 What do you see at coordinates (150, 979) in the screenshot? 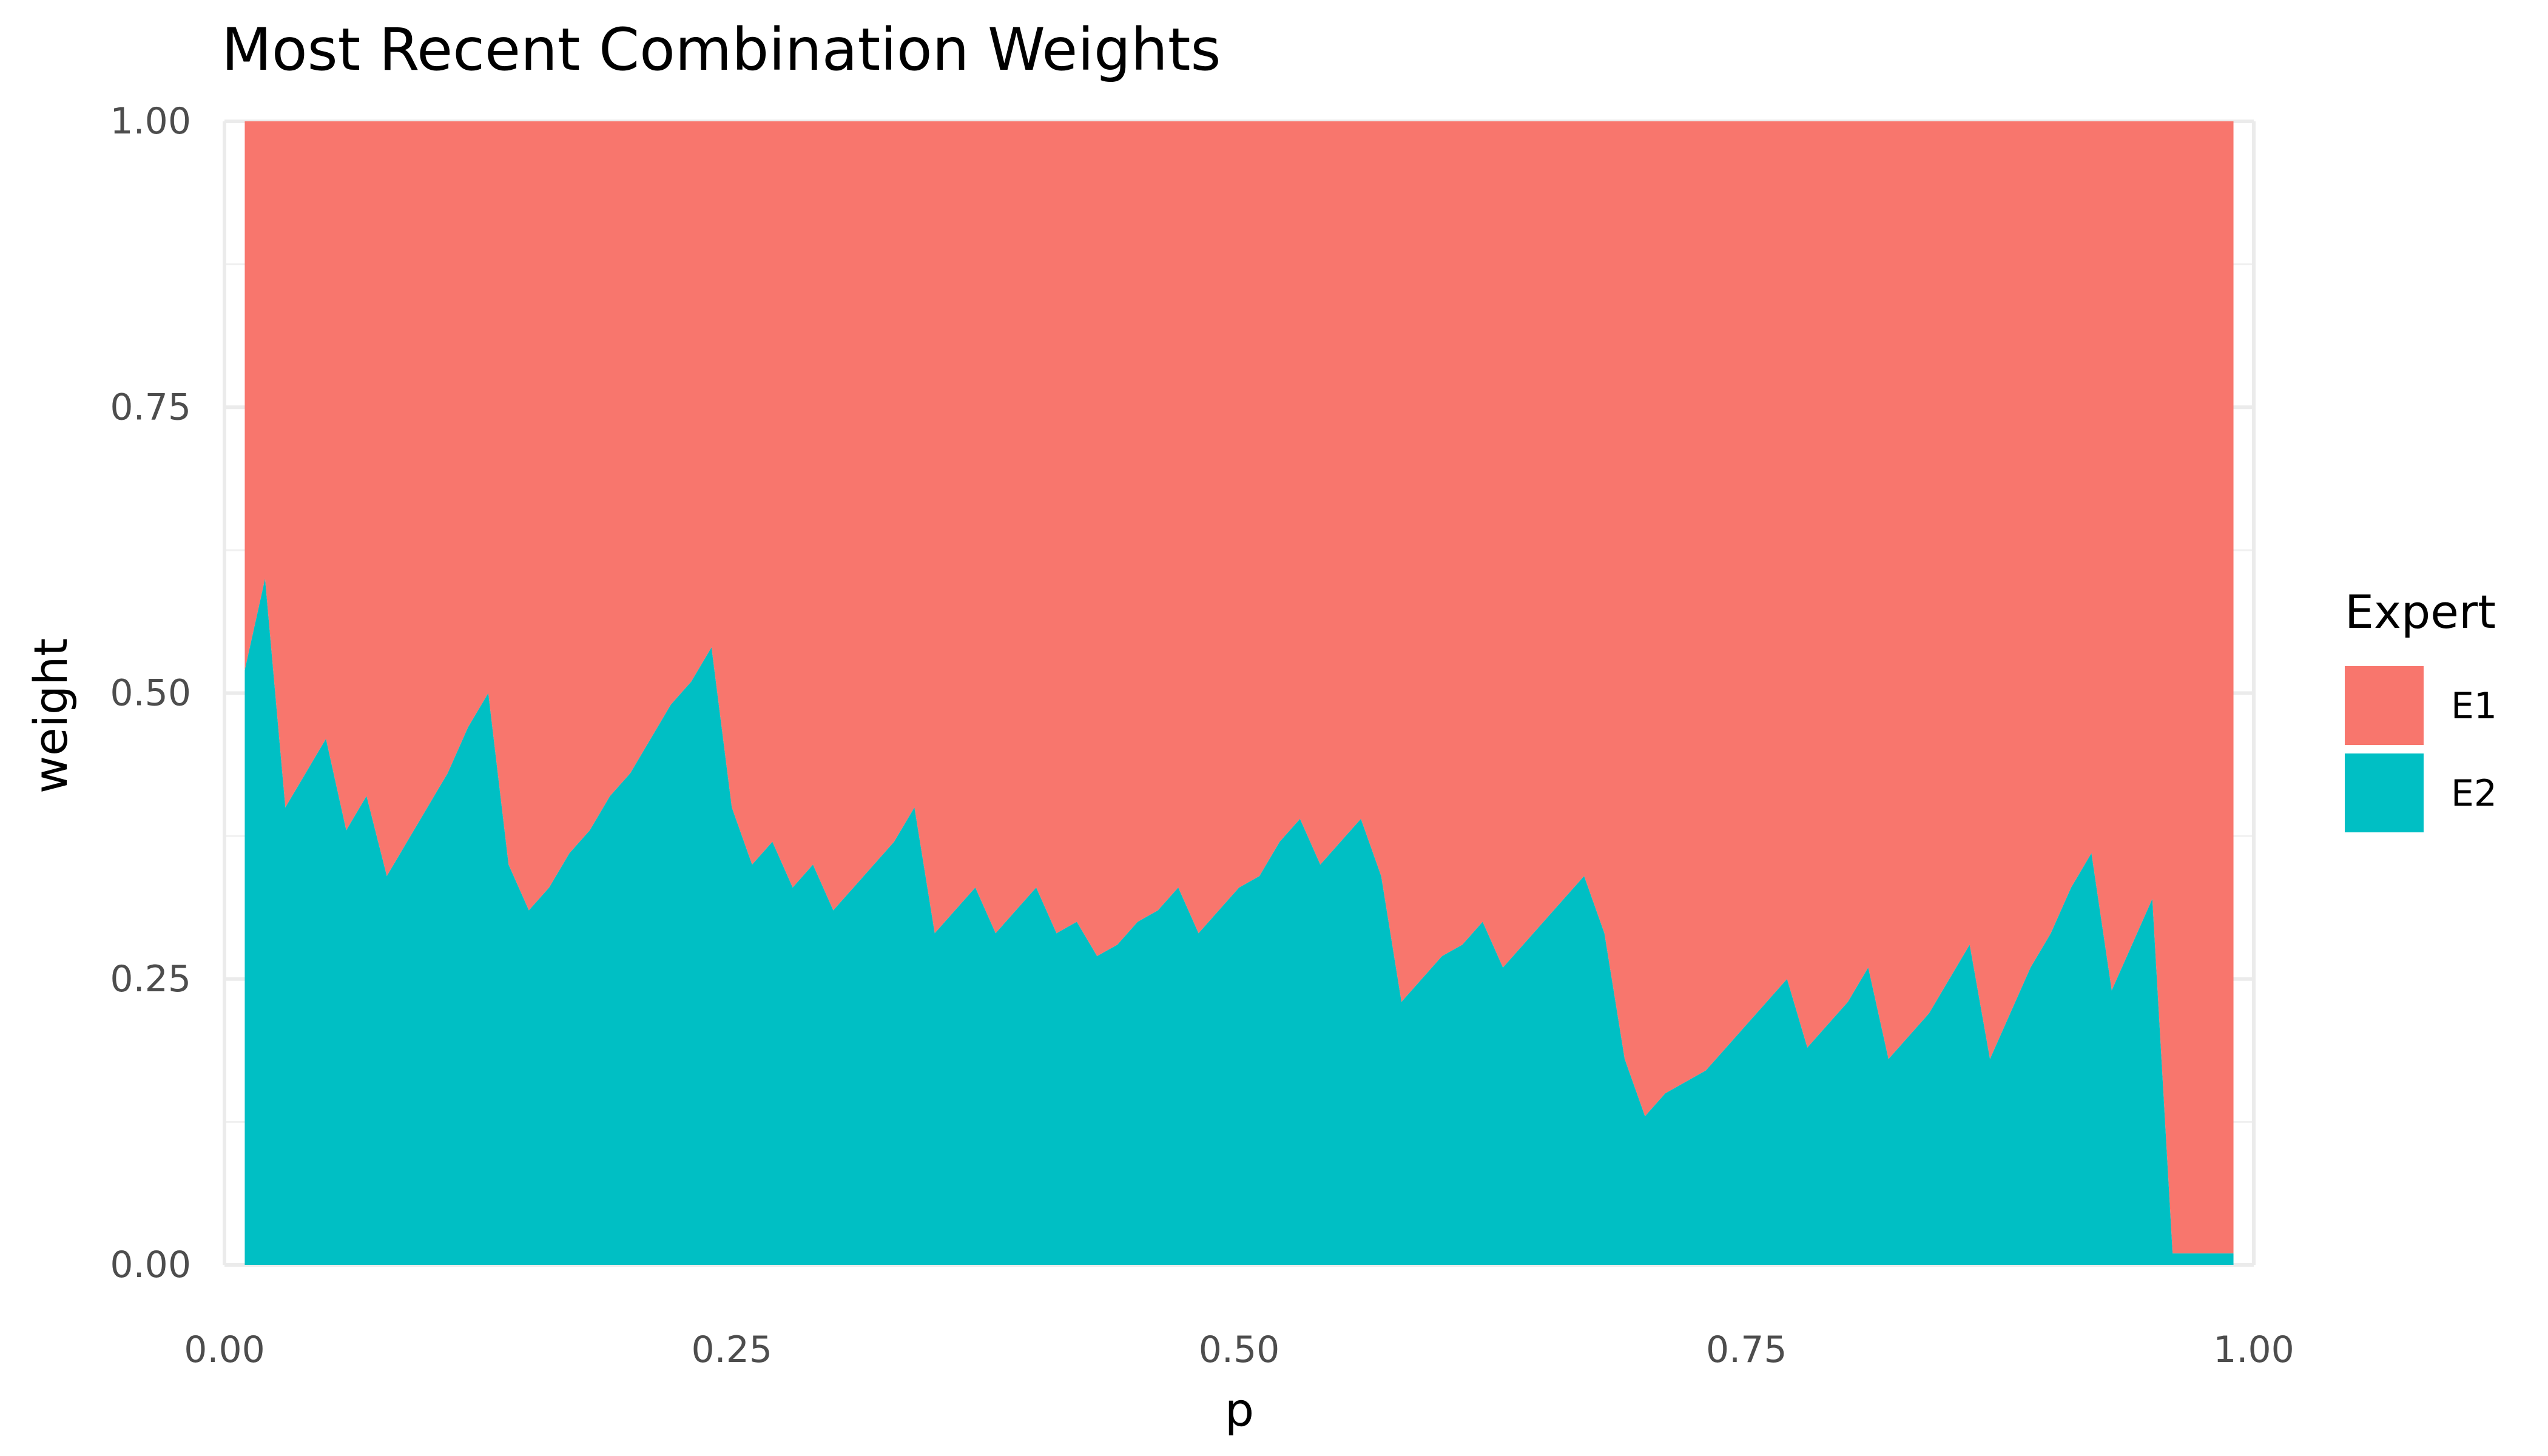
I see `y-tick-label: 0.25` at bounding box center [150, 979].